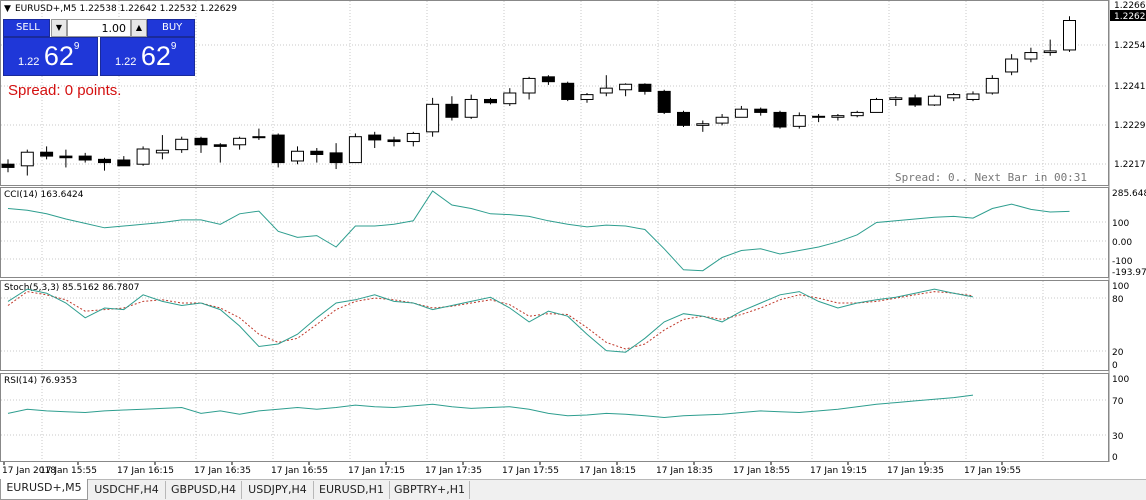 The width and height of the screenshot is (1146, 500). Describe the element at coordinates (915, 471) in the screenshot. I see `time-tick-label: 17 Jan 19:35` at that location.